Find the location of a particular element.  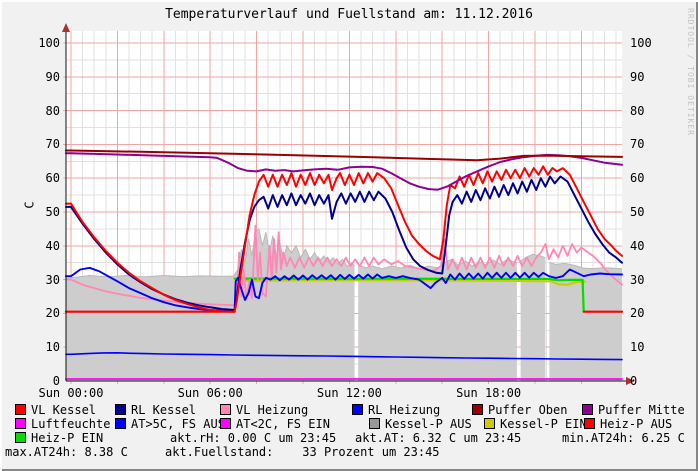

legend-item: Kessel-P AUS is located at coordinates (420, 424).